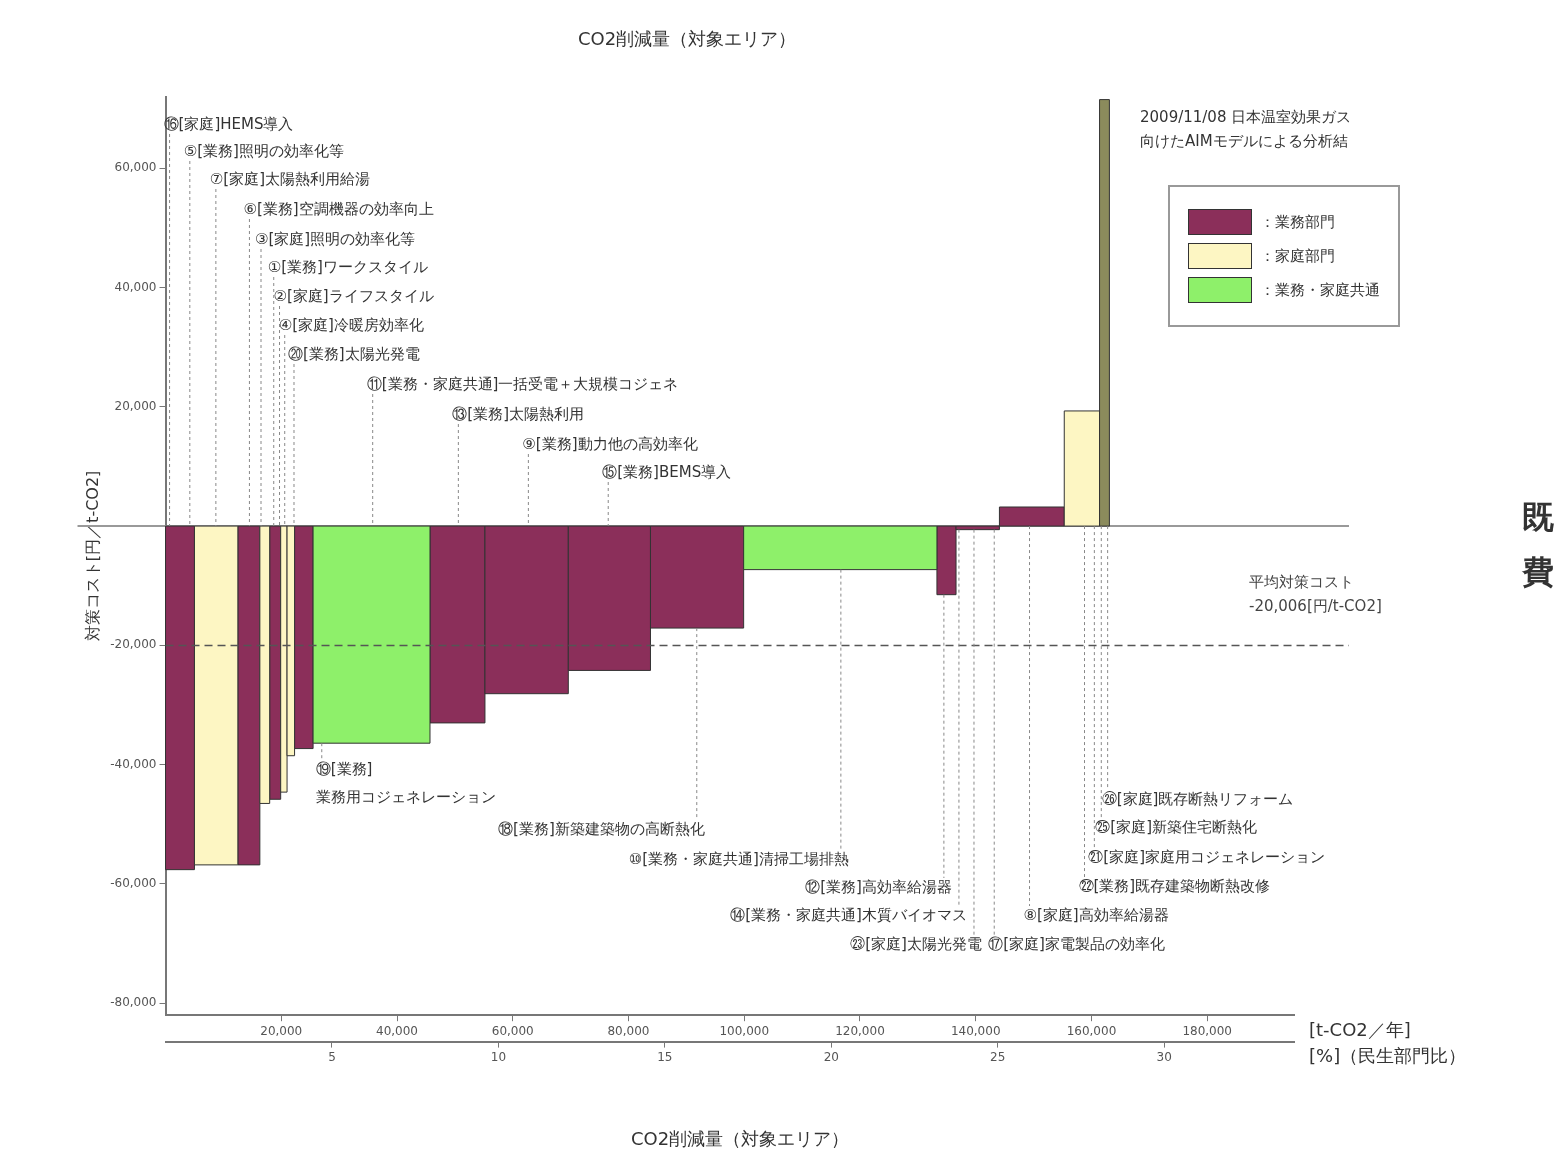 The height and width of the screenshot is (1168, 1562). What do you see at coordinates (338, 208) in the screenshot?
I see `annotation: ⑥[業務]空調機器の効率向上` at bounding box center [338, 208].